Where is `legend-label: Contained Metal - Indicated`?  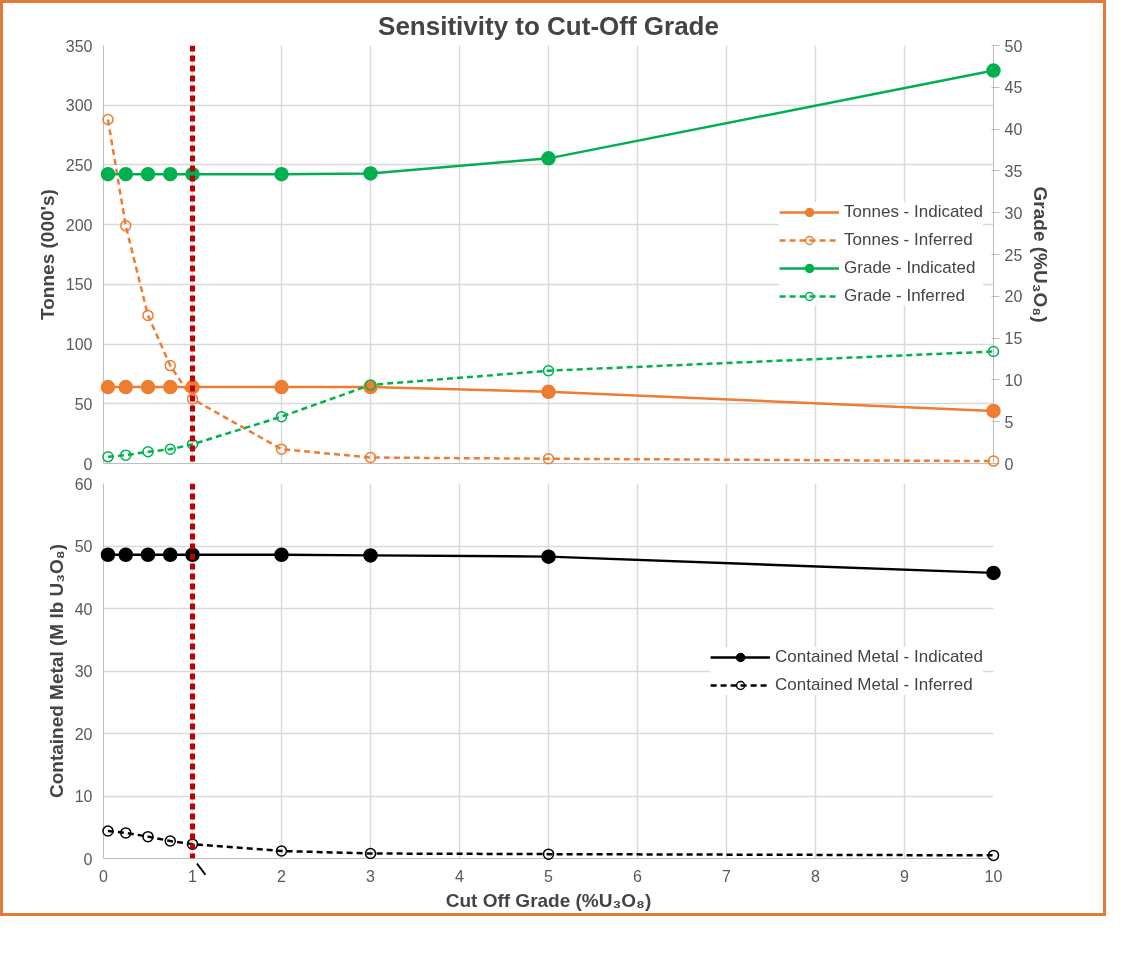
legend-label: Contained Metal - Indicated is located at coordinates (879, 656).